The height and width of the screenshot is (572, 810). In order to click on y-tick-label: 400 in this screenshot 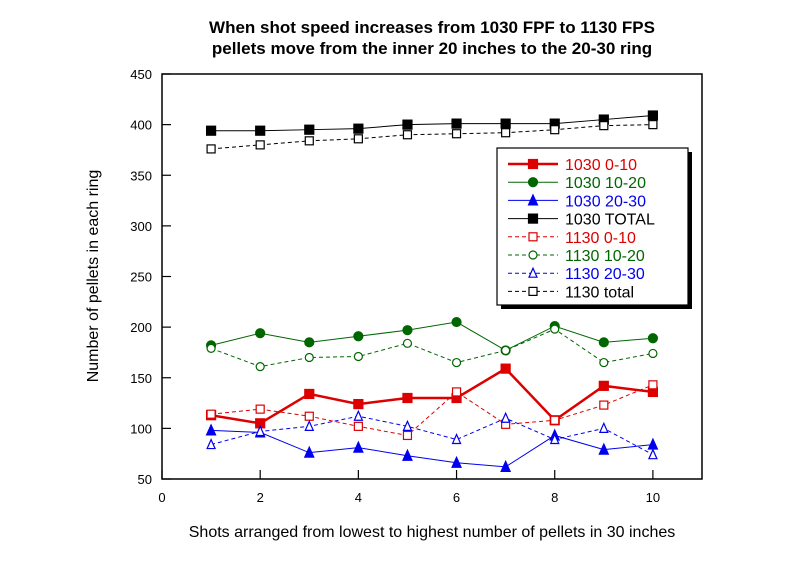, I will do `click(141, 125)`.